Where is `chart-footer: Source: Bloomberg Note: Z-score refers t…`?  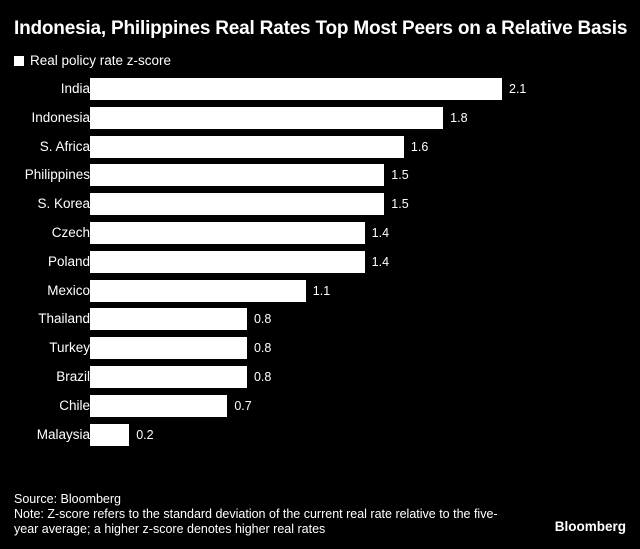 chart-footer: Source: Bloomberg Note: Z-score refers t… is located at coordinates (264, 514).